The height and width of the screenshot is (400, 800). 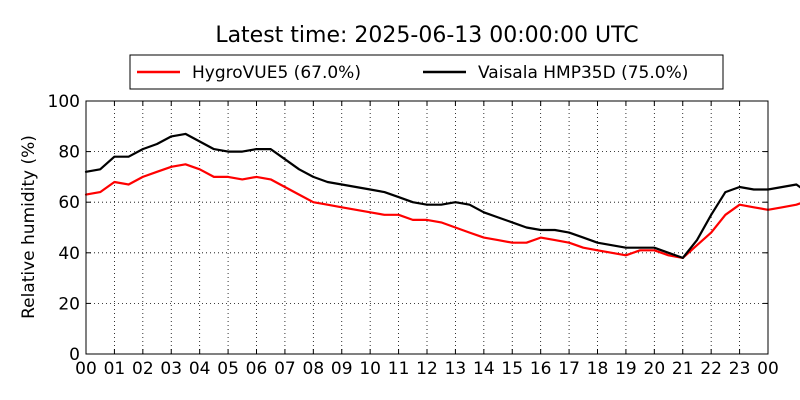 I want to click on x-tick-label: 01, so click(x=115, y=369).